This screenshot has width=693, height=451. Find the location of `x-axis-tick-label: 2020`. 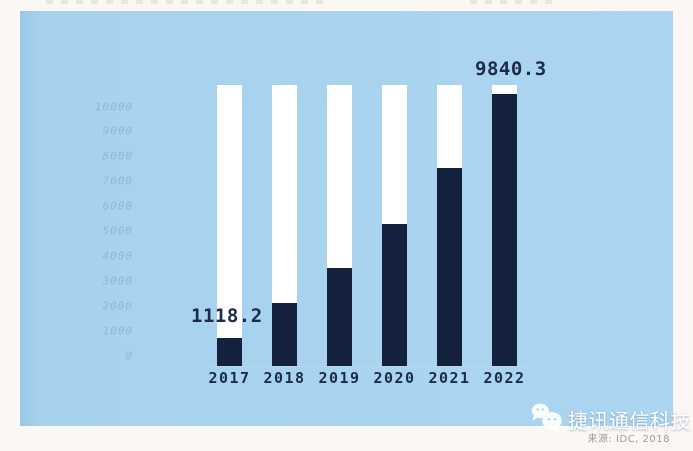

x-axis-tick-label: 2020 is located at coordinates (394, 378).